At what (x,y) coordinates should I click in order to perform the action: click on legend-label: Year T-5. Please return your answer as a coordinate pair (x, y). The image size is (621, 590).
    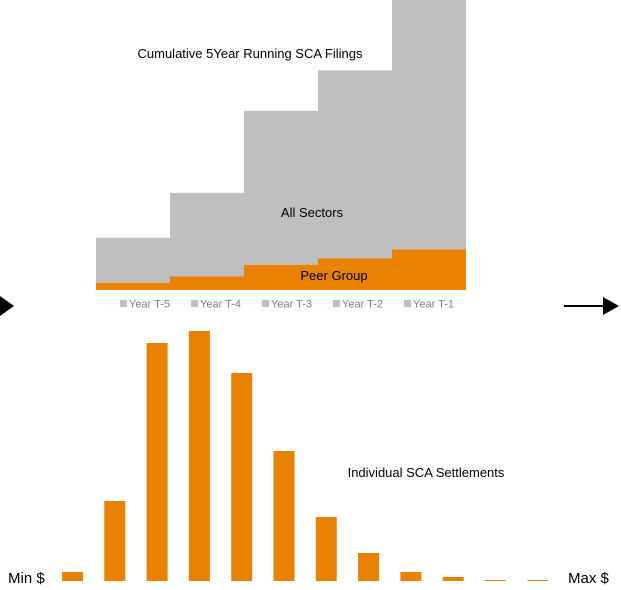
    Looking at the image, I should click on (149, 305).